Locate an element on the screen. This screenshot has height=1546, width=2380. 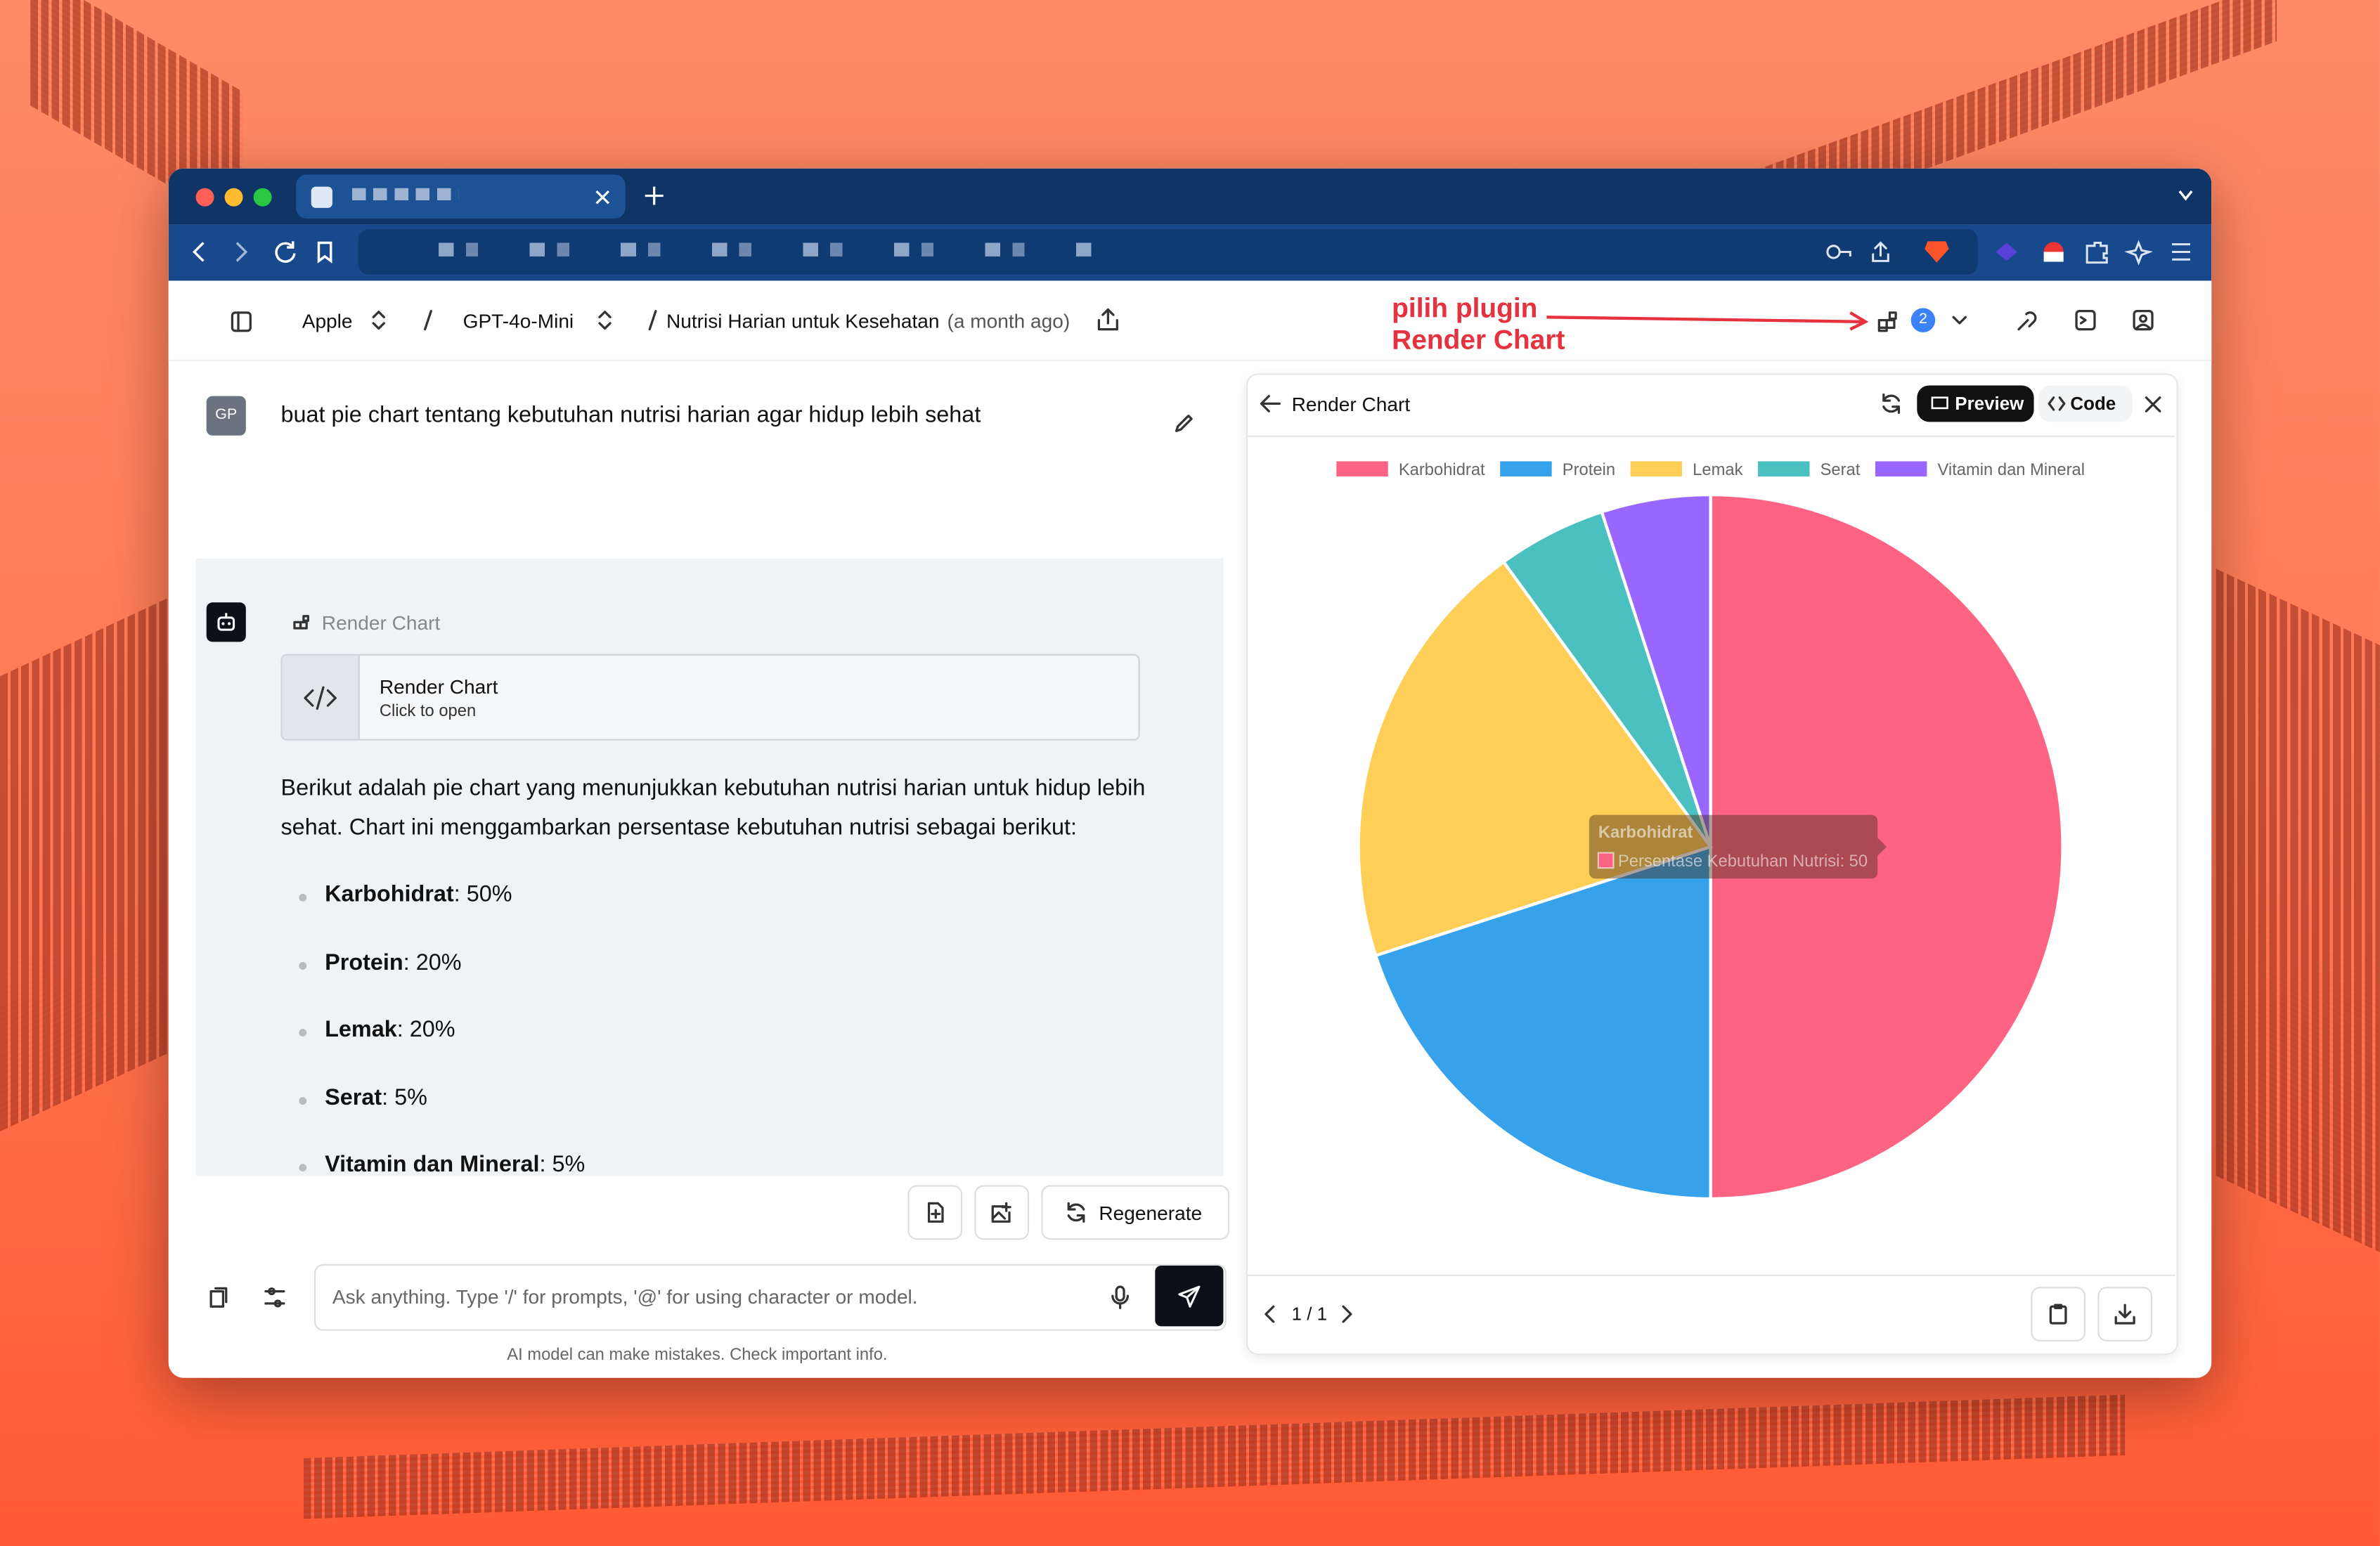
image-button is located at coordinates (1002, 1212).